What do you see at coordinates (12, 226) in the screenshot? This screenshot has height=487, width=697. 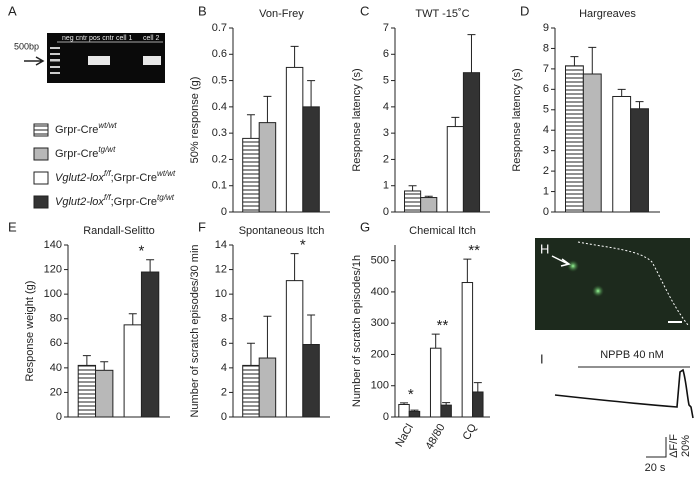 I see `panel-letter: E` at bounding box center [12, 226].